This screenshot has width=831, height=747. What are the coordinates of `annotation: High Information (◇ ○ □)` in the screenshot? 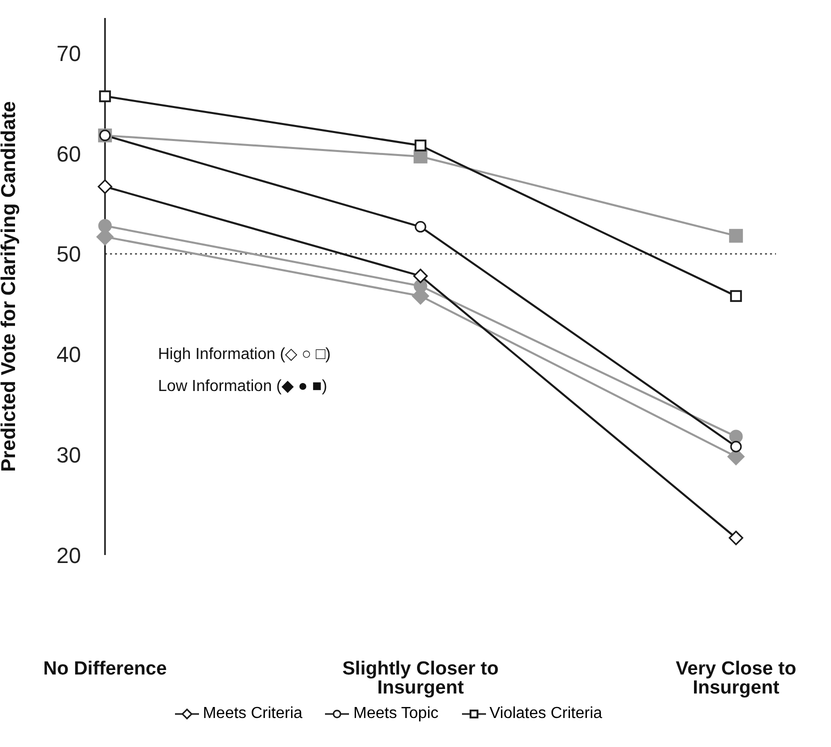 It's located at (244, 354).